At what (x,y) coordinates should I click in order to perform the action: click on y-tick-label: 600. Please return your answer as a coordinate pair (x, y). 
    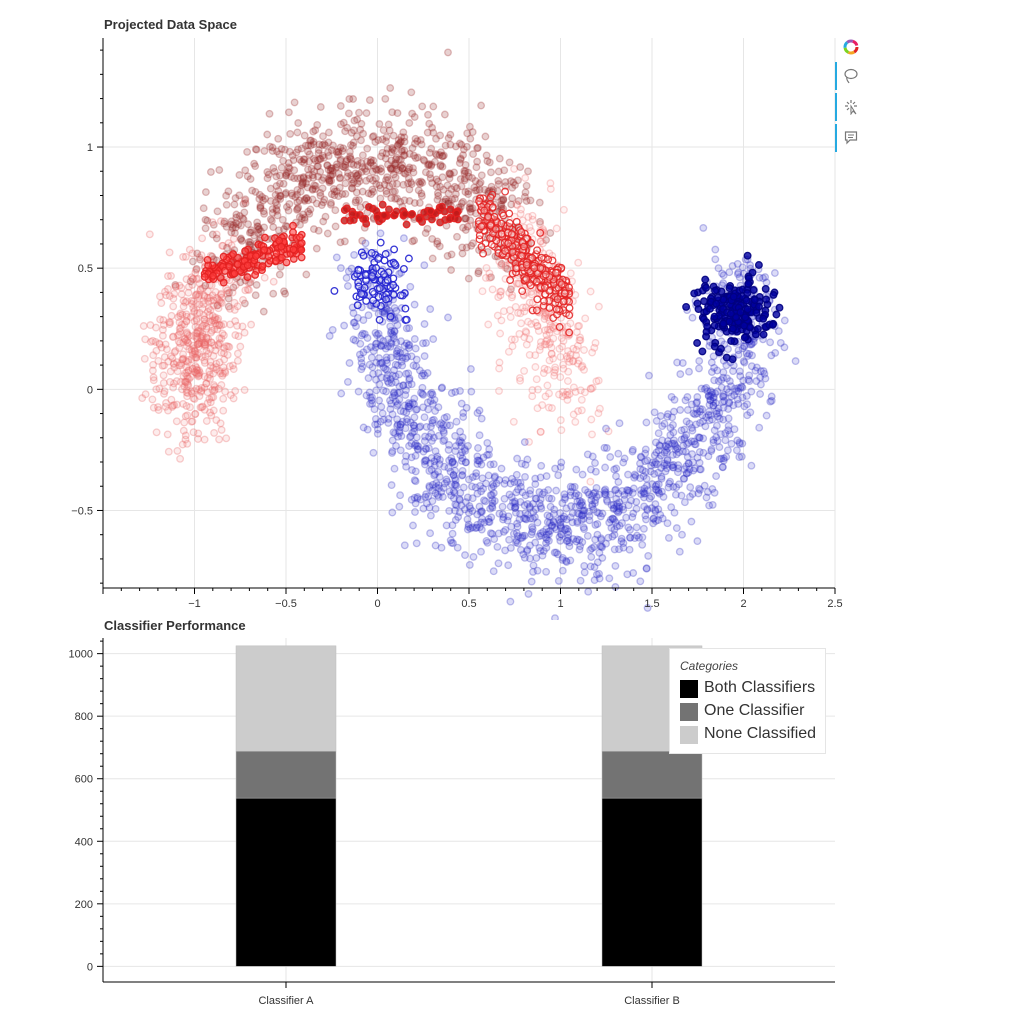
    Looking at the image, I should click on (84, 780).